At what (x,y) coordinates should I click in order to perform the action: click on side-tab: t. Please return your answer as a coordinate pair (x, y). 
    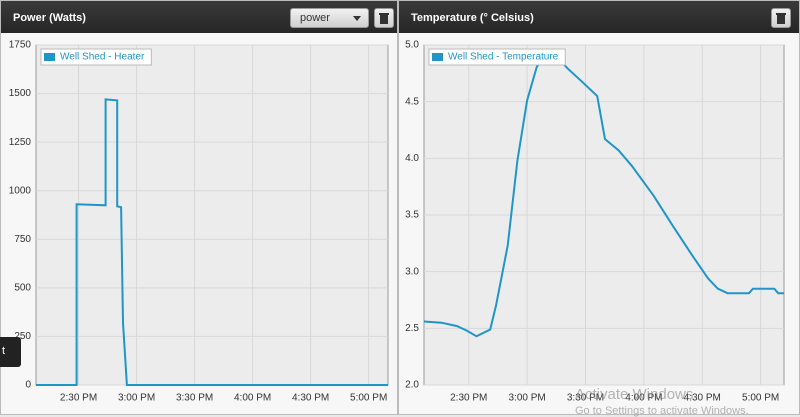
    Looking at the image, I should click on (10, 352).